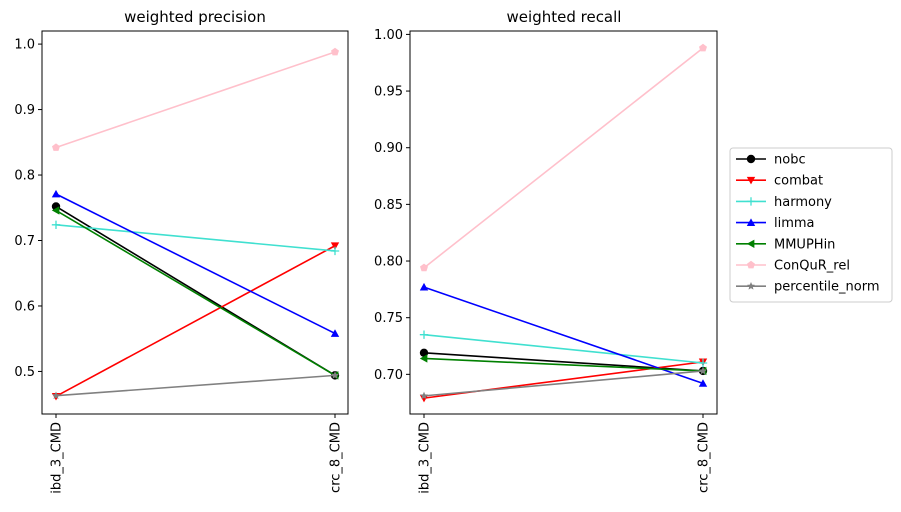 The height and width of the screenshot is (512, 901). Describe the element at coordinates (812, 266) in the screenshot. I see `legend-label: ConQuR_rel` at that location.